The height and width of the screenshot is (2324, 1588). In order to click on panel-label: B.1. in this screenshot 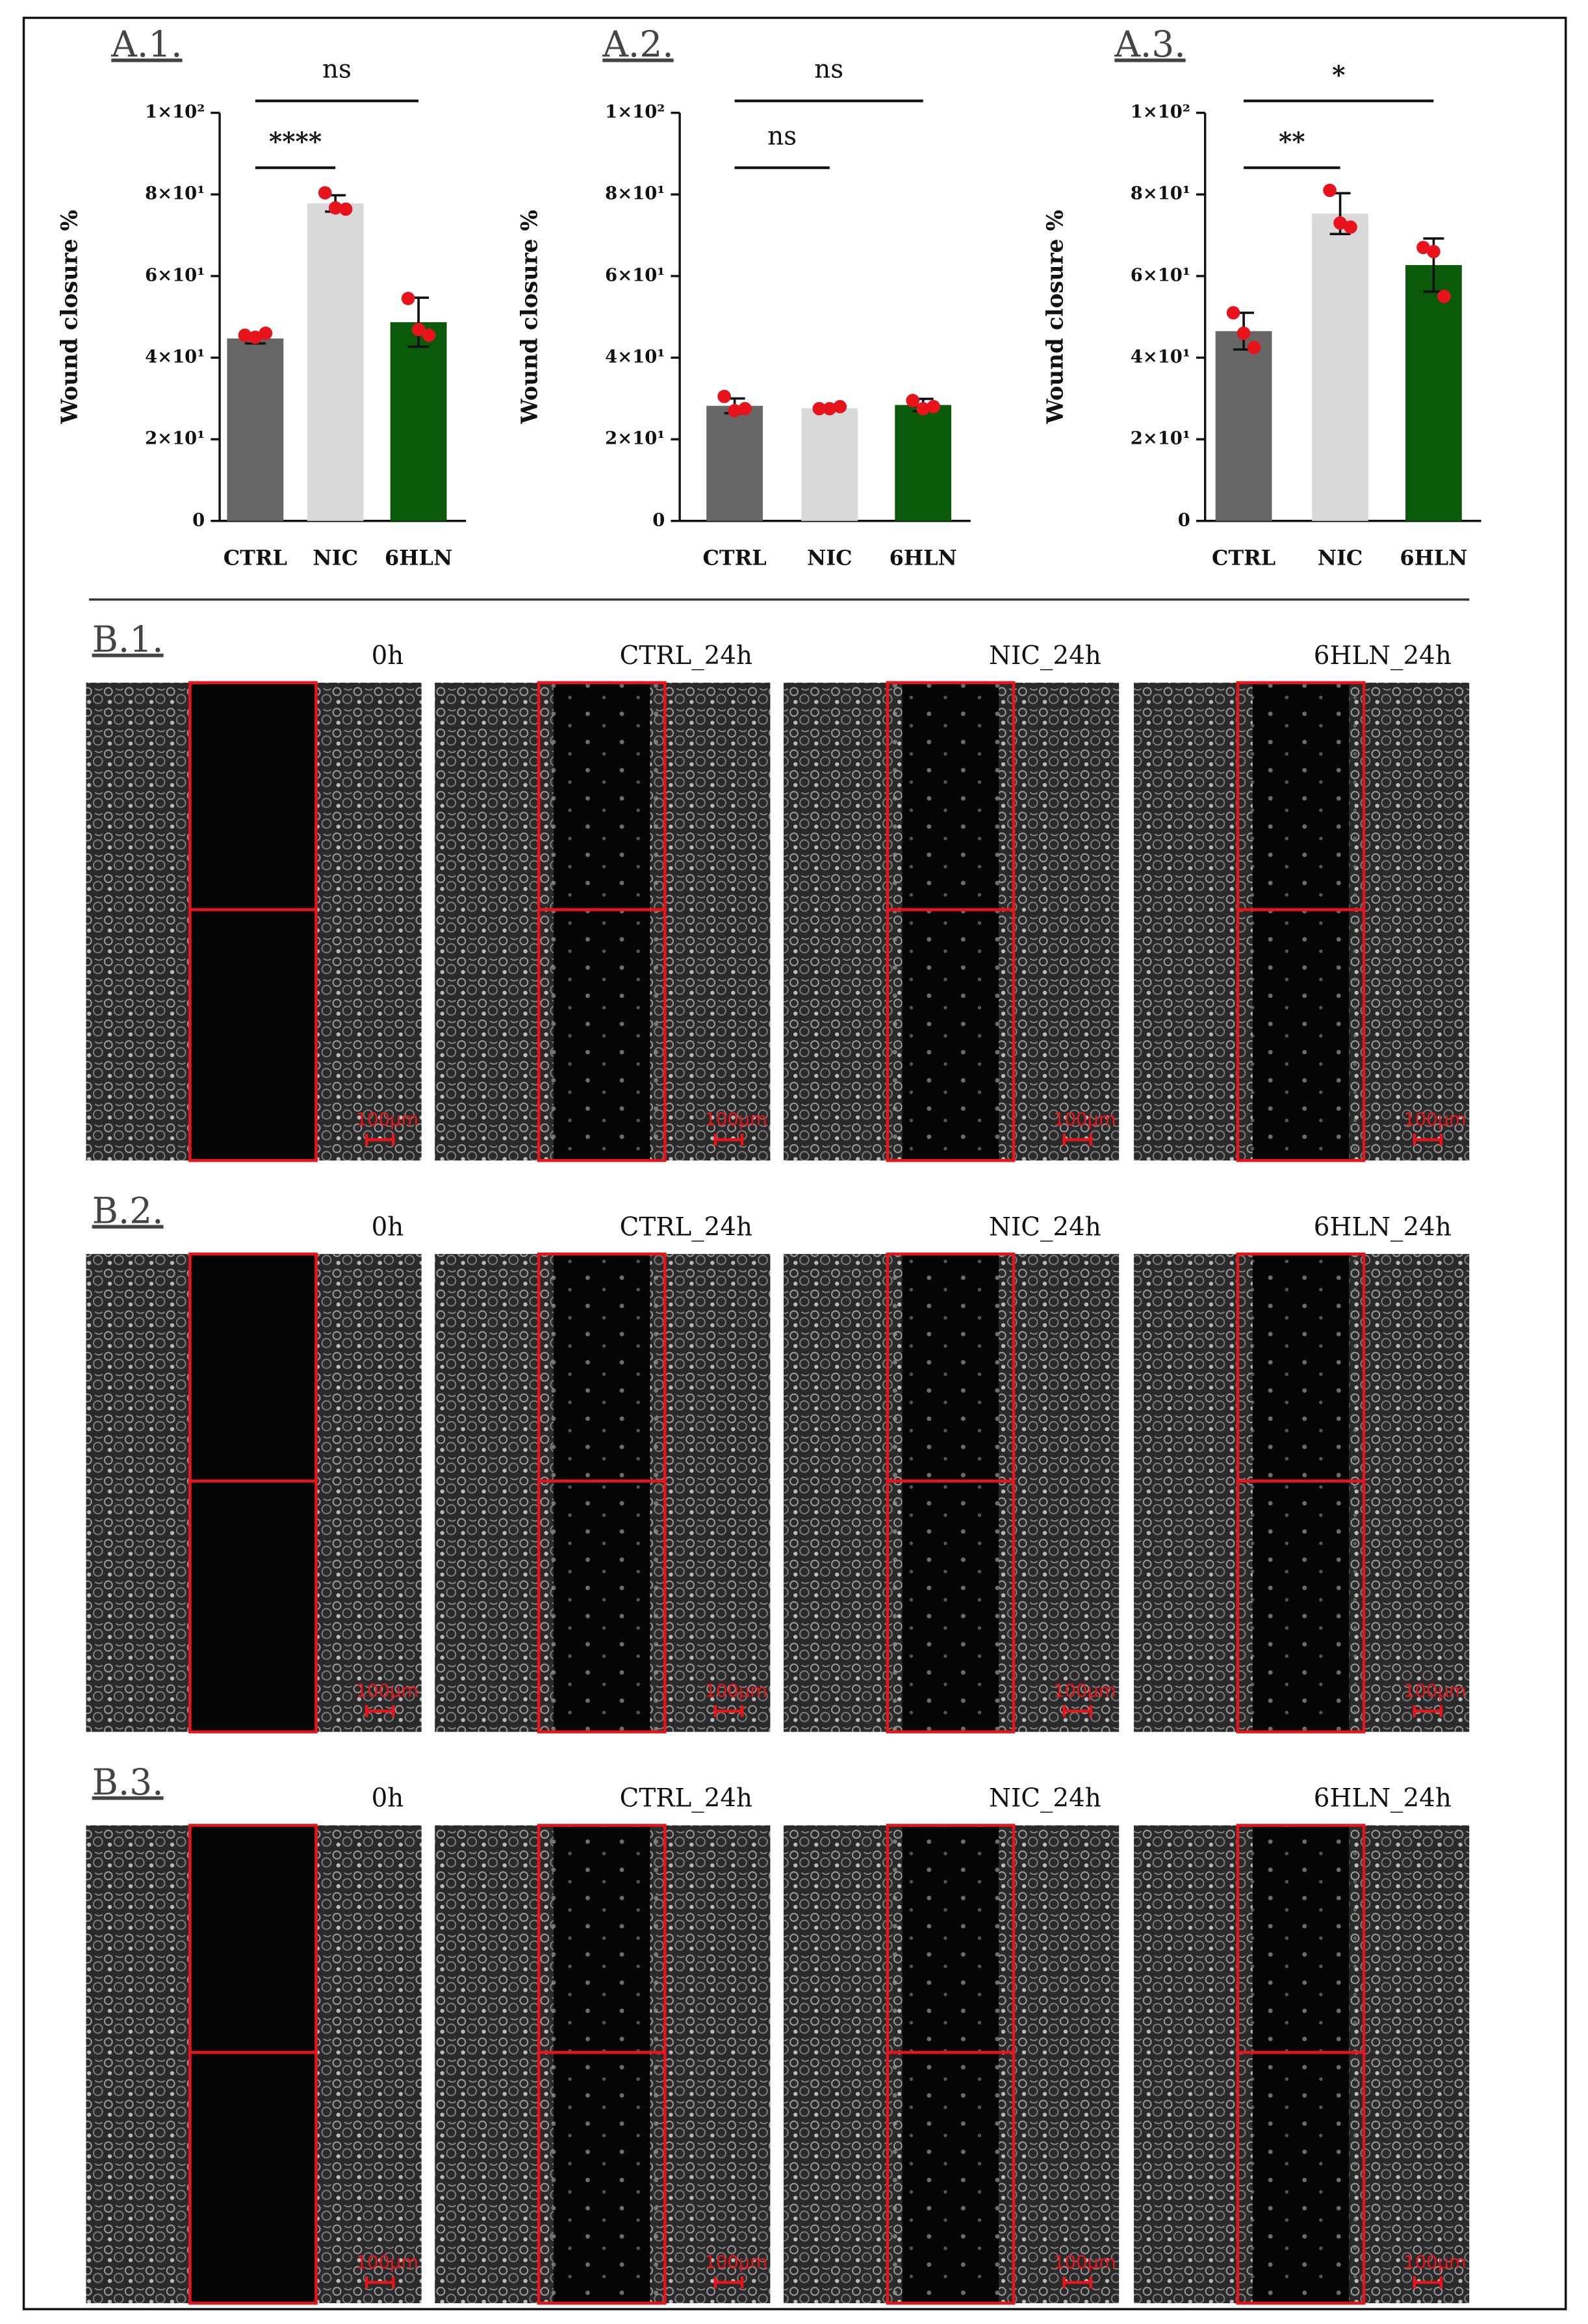, I will do `click(128, 639)`.